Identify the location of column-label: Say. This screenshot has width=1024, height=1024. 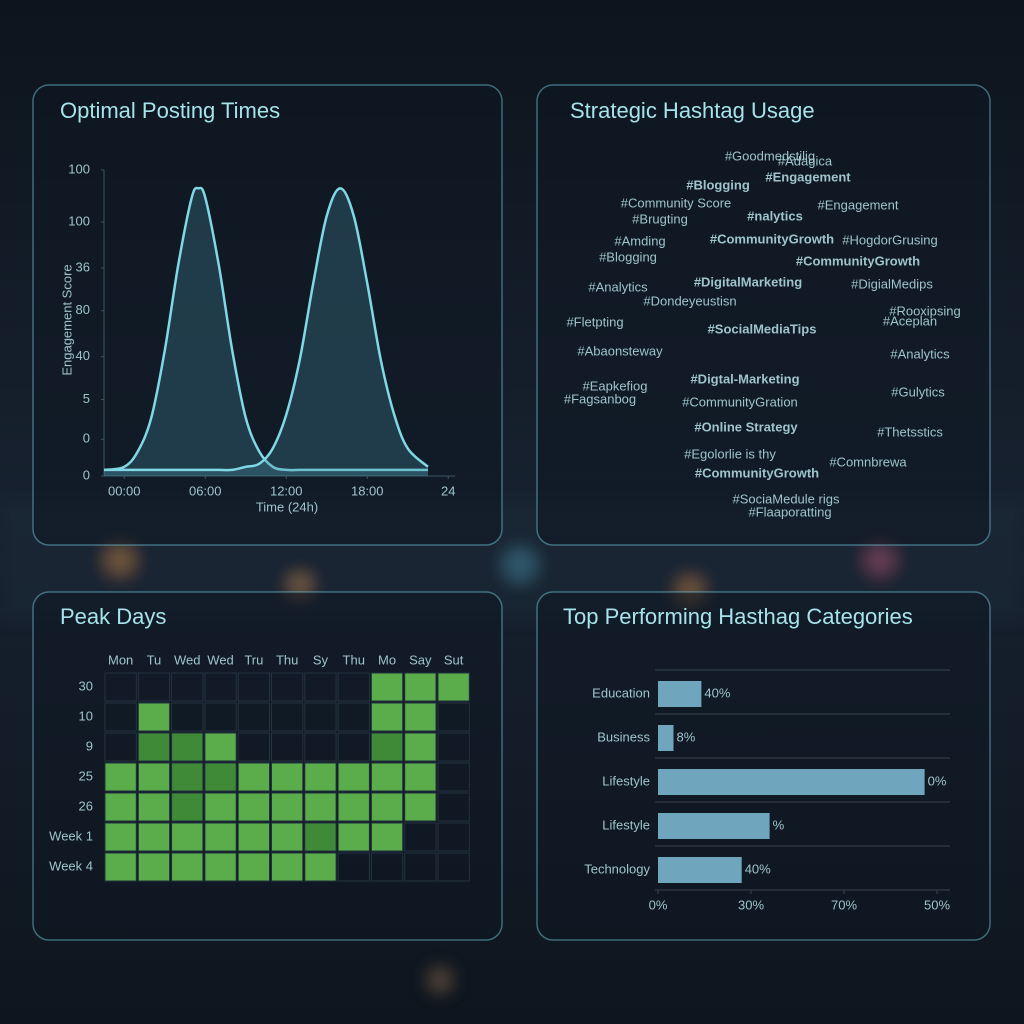
(420, 659).